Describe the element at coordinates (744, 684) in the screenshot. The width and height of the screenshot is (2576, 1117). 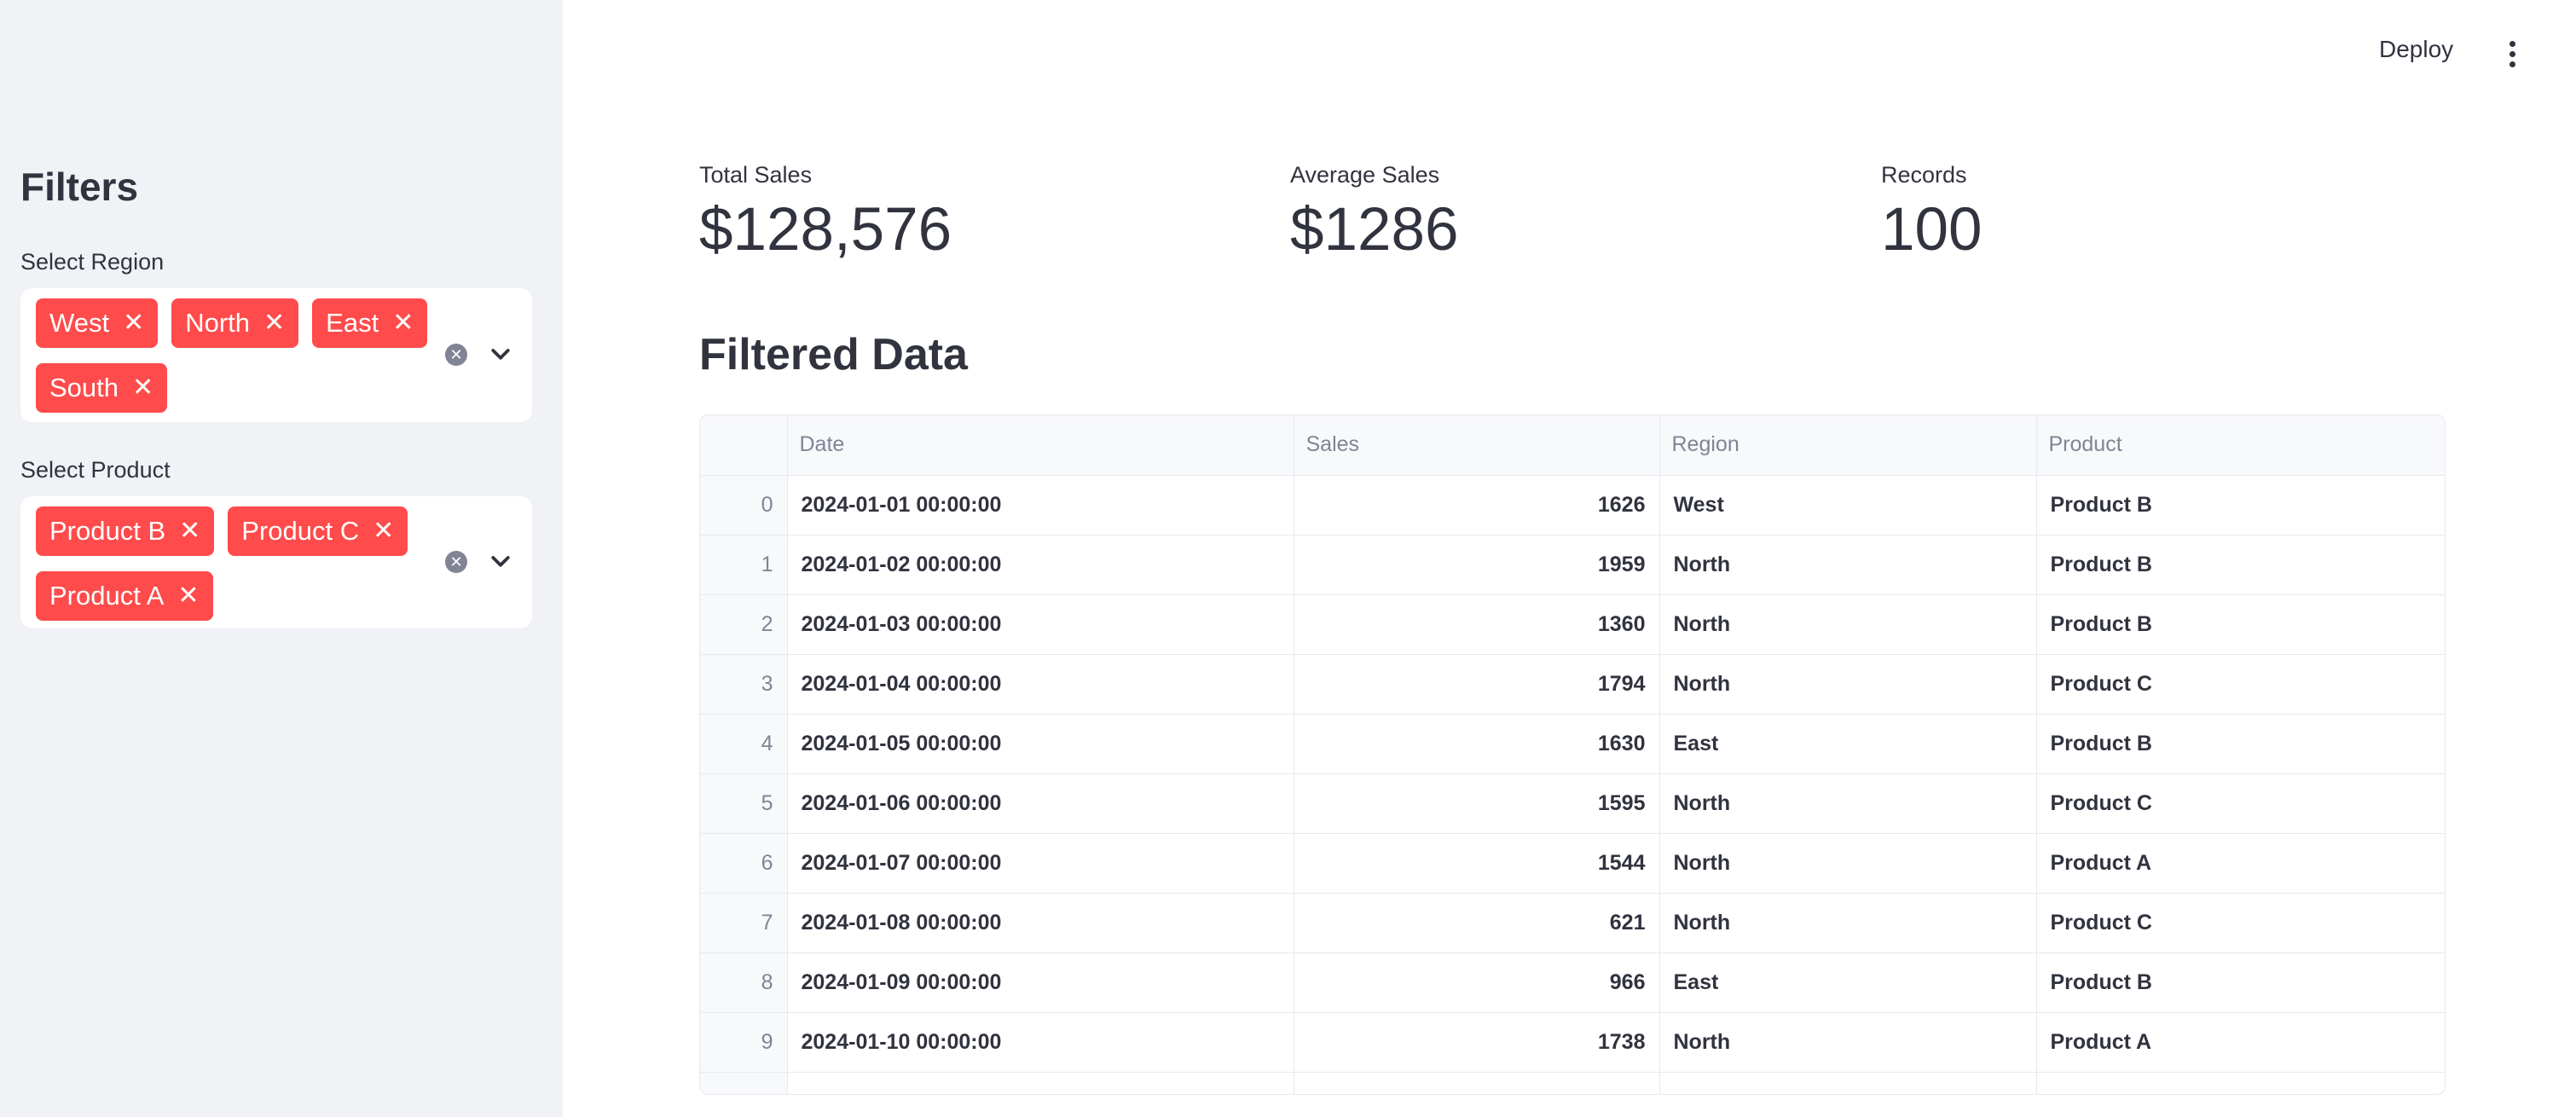
I see `row-index: 3` at that location.